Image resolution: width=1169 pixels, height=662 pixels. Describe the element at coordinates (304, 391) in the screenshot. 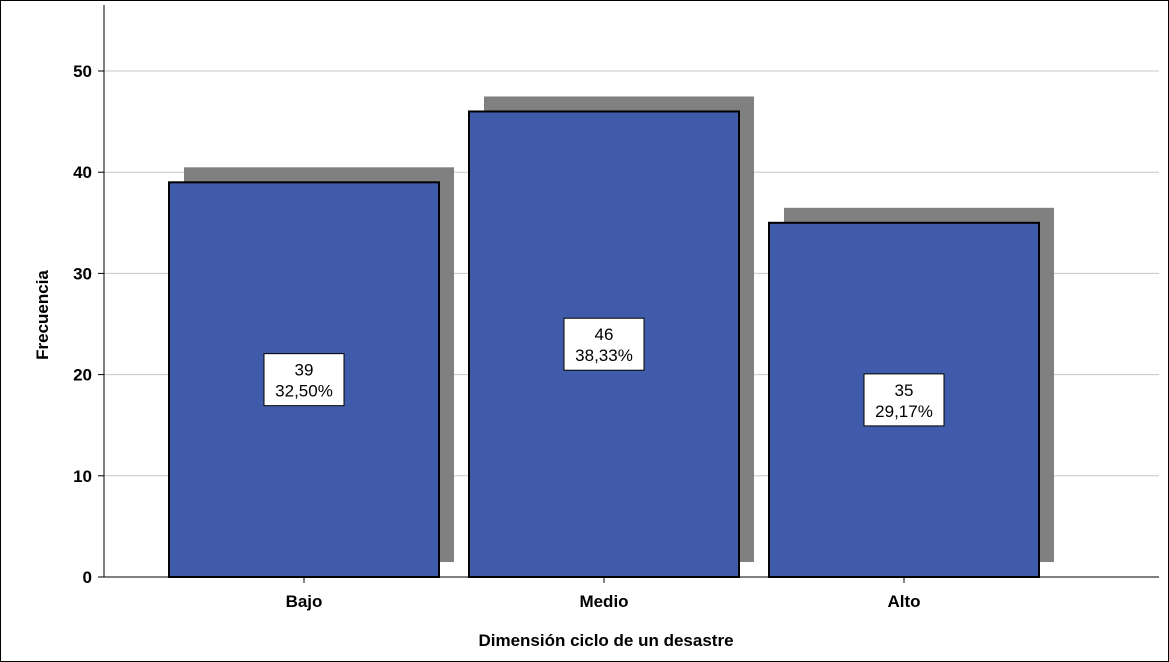

I see `data-label-percent: 32,50%` at that location.